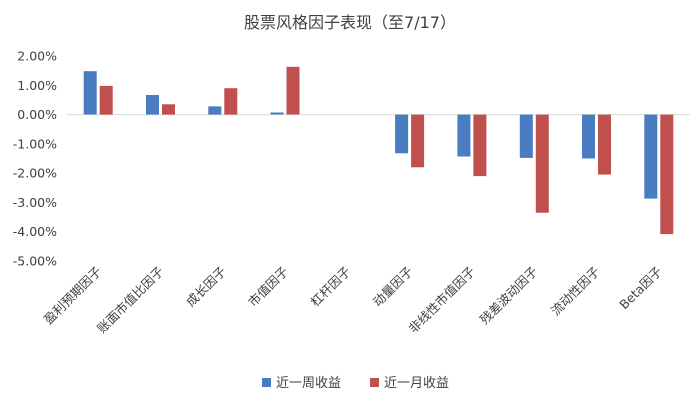  What do you see at coordinates (206, 287) in the screenshot?
I see `x-category-label: 成长因子` at bounding box center [206, 287].